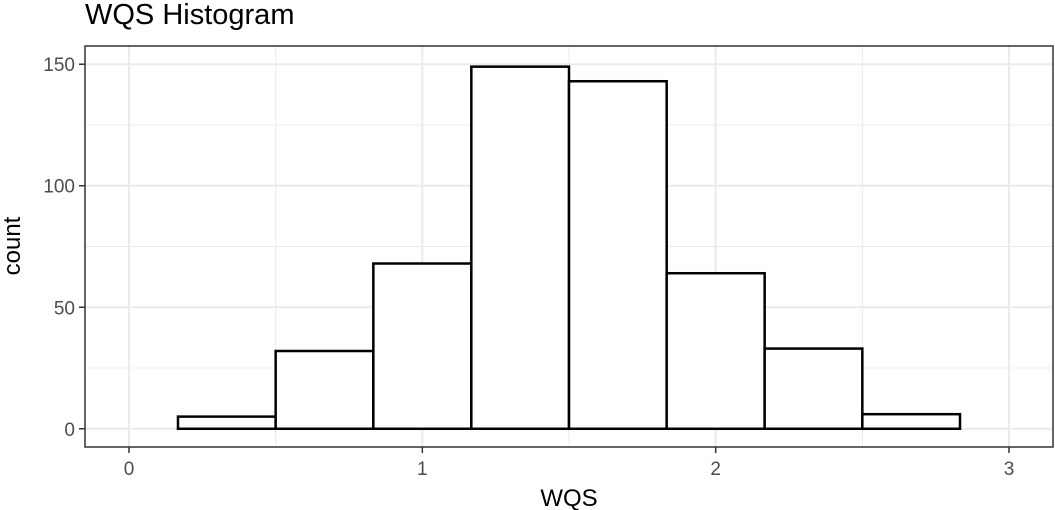 The image size is (1055, 510). Describe the element at coordinates (59, 65) in the screenshot. I see `y-tick-label: 150` at that location.